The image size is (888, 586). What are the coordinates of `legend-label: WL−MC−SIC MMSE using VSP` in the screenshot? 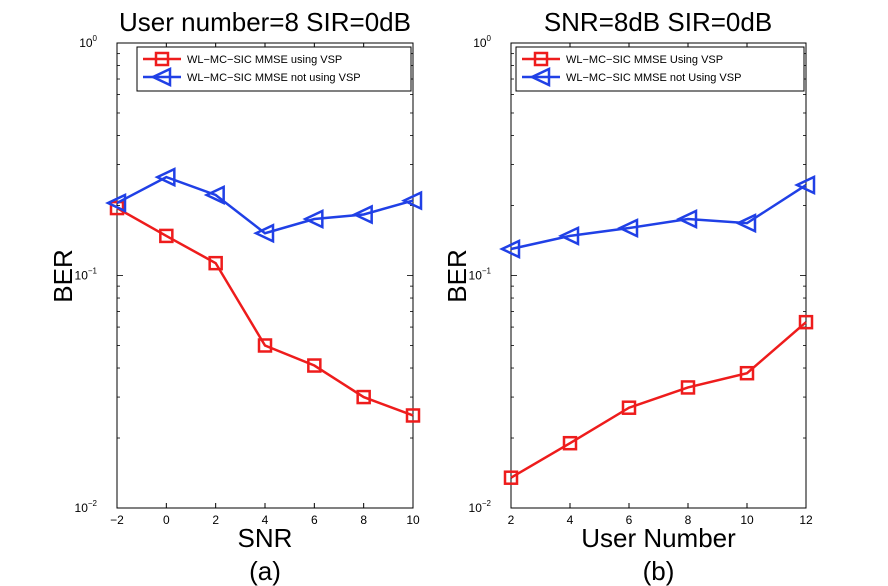 It's located at (264, 60).